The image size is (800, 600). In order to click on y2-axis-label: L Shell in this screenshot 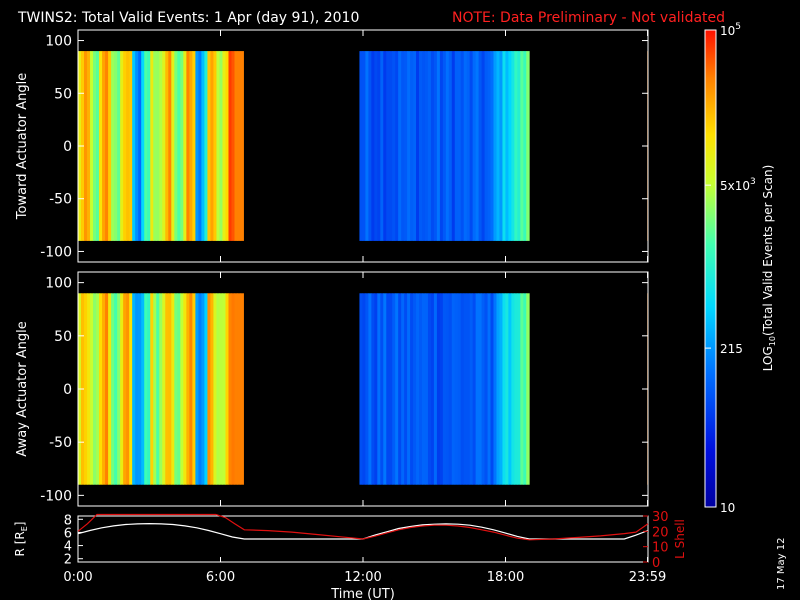, I will do `click(680, 539)`.